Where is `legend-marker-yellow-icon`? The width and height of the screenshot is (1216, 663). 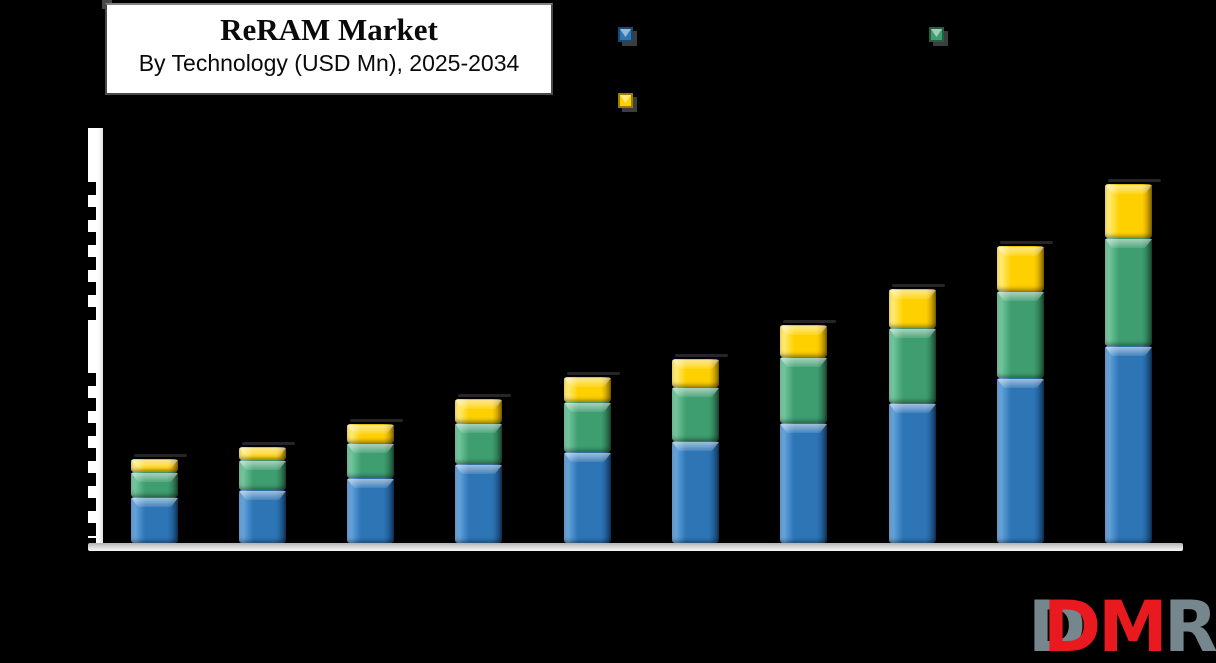
legend-marker-yellow-icon is located at coordinates (625, 100).